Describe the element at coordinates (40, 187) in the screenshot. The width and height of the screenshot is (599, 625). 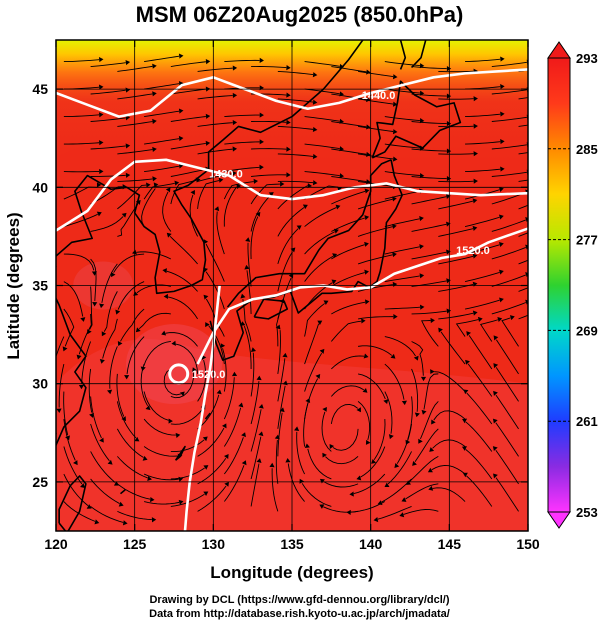
I see `y-tick-label: 40` at that location.